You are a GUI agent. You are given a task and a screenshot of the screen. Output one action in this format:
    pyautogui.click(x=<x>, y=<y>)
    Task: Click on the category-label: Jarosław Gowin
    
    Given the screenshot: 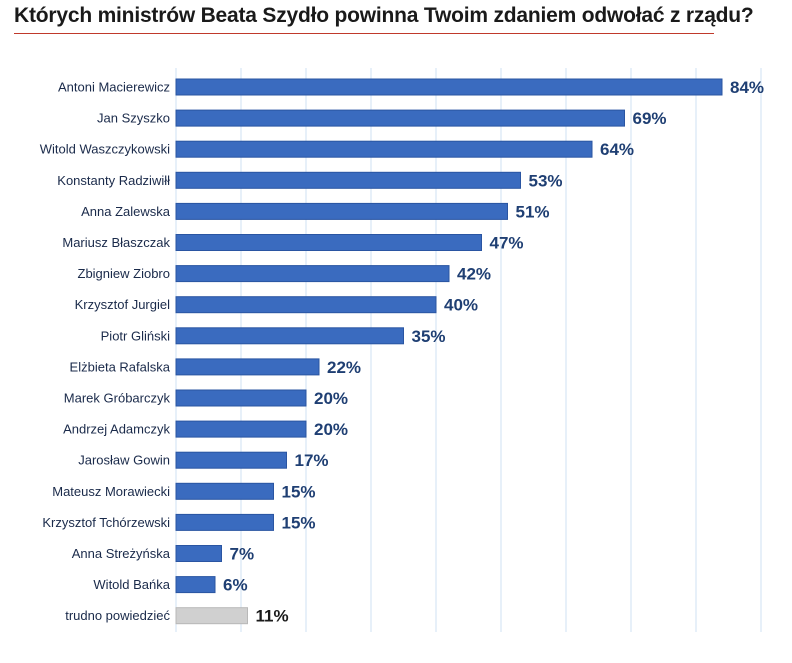 What is the action you would take?
    pyautogui.click(x=124, y=460)
    